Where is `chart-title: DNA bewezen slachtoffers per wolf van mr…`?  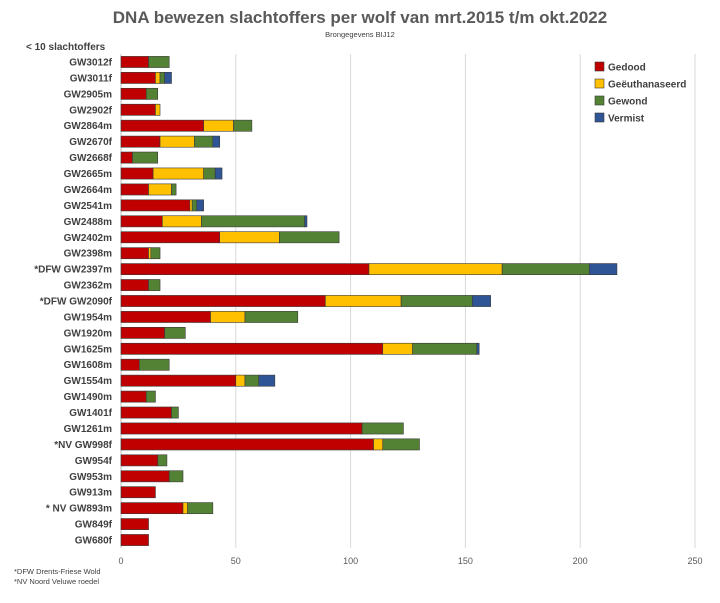
chart-title: DNA bewezen slachtoffers per wolf van mr… is located at coordinates (360, 17).